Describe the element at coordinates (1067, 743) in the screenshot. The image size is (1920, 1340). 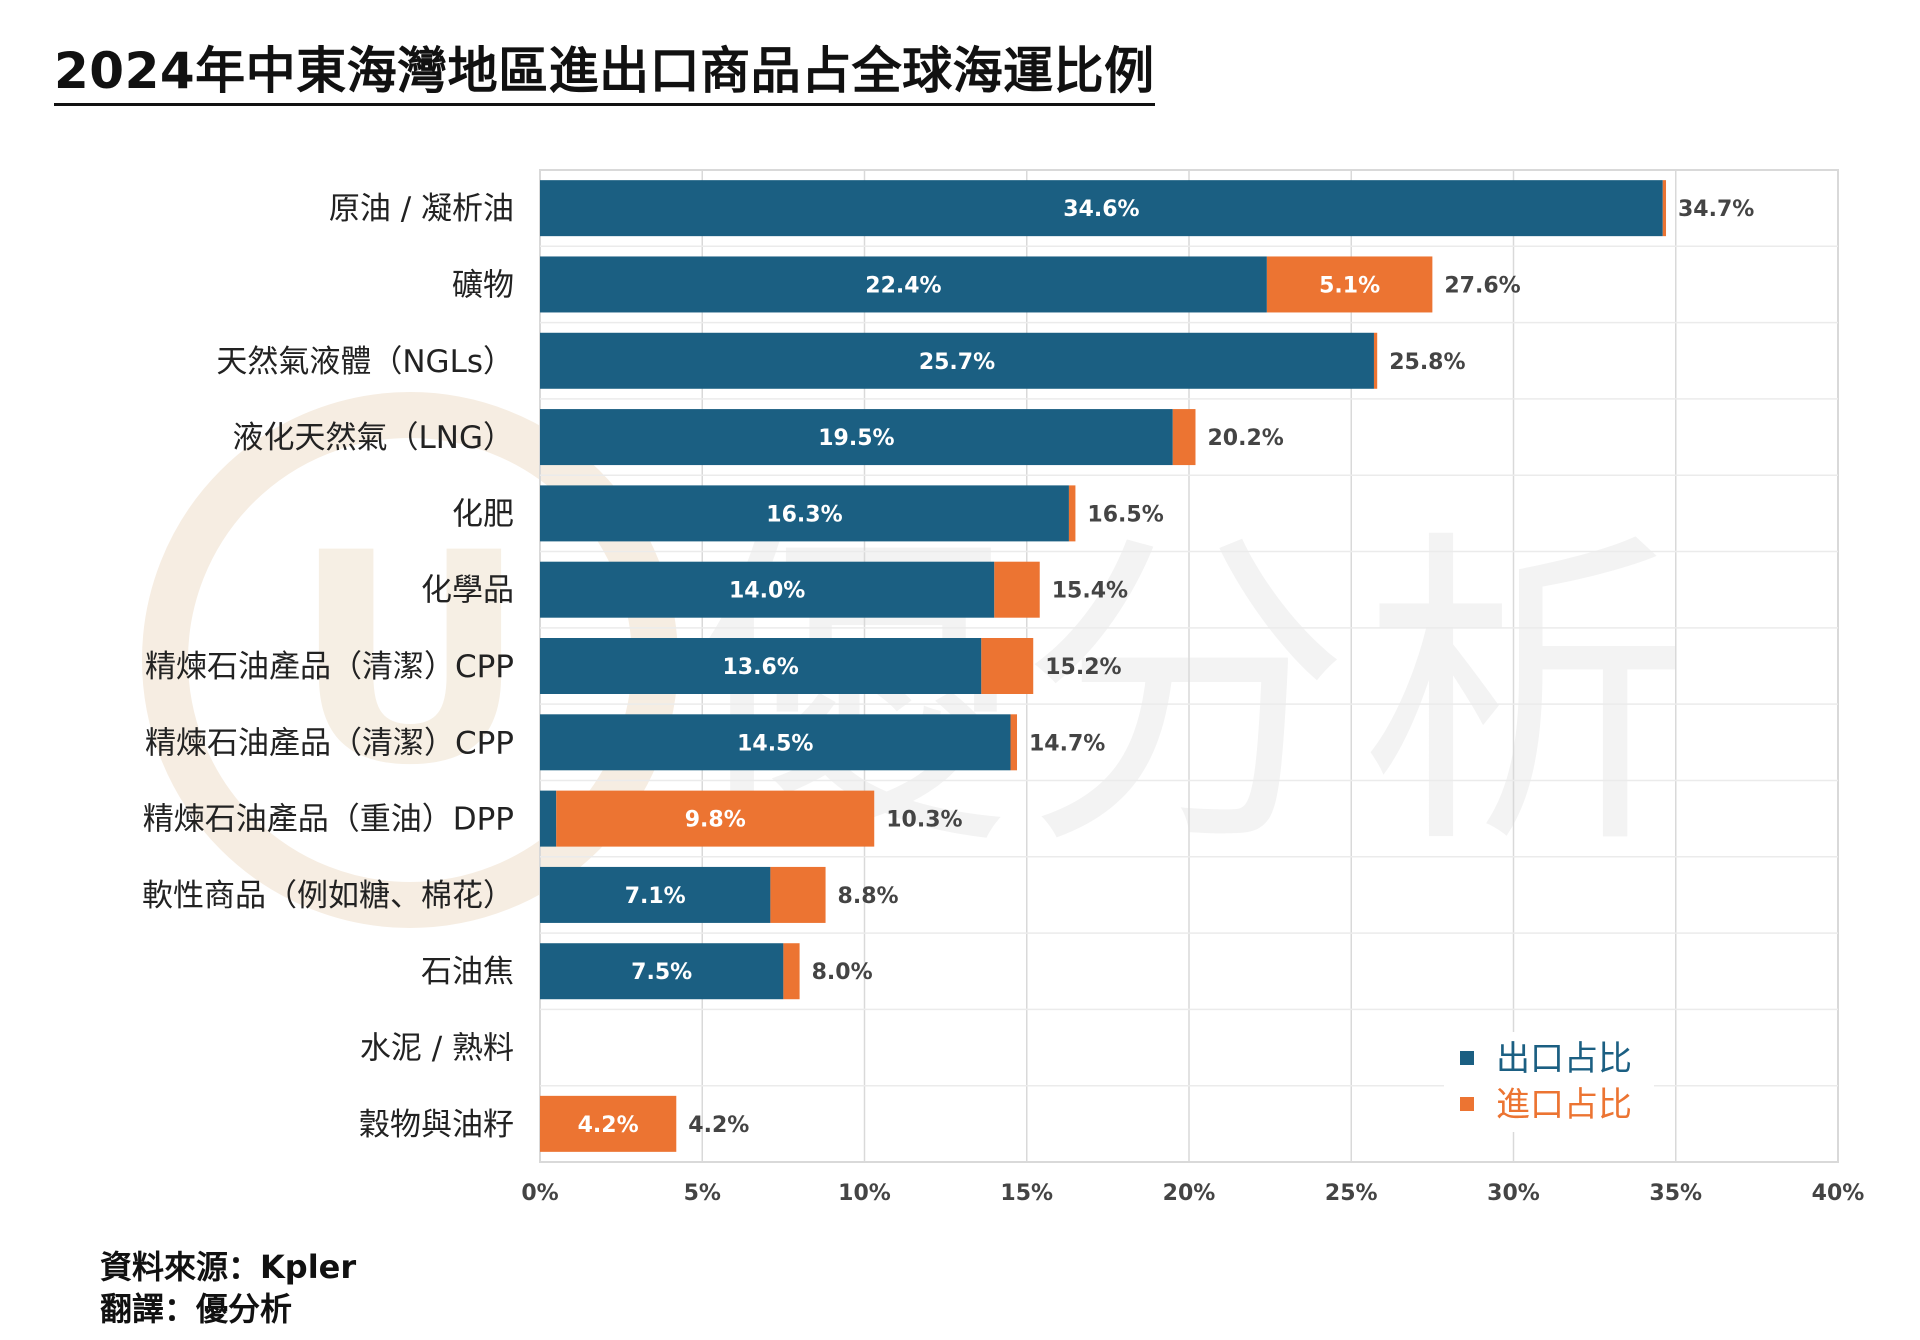
I see `total-value-label: 14.7%` at that location.